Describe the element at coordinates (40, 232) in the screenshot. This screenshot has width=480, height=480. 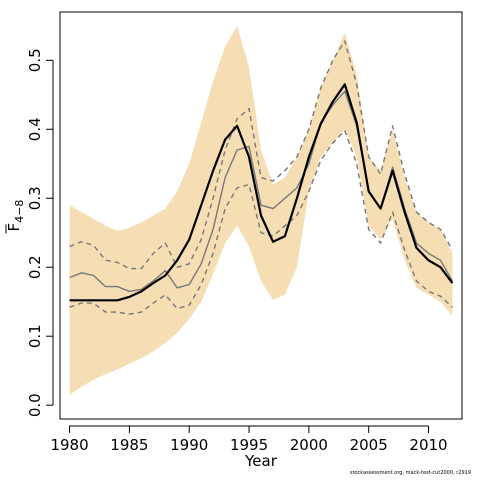
I see `y-axis: 0.0 0.1 0.2 0.3 0.4 0.5` at that location.